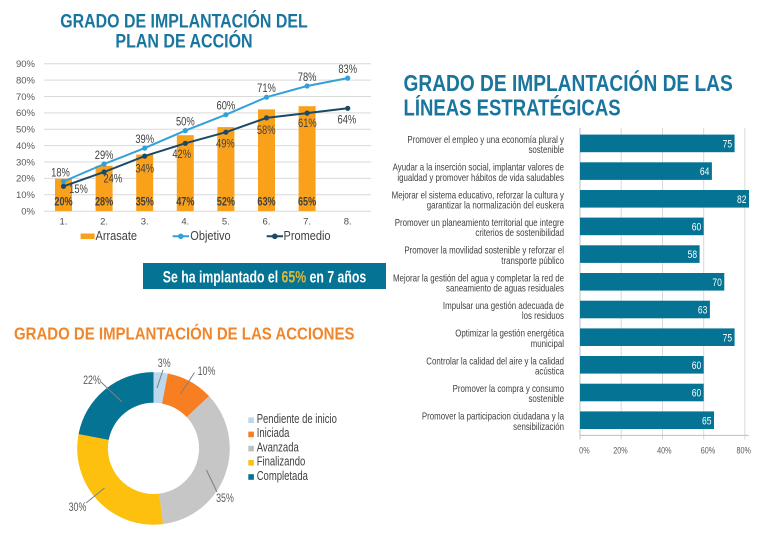  Describe the element at coordinates (210, 236) in the screenshot. I see `svg-text: Objetivo` at that location.